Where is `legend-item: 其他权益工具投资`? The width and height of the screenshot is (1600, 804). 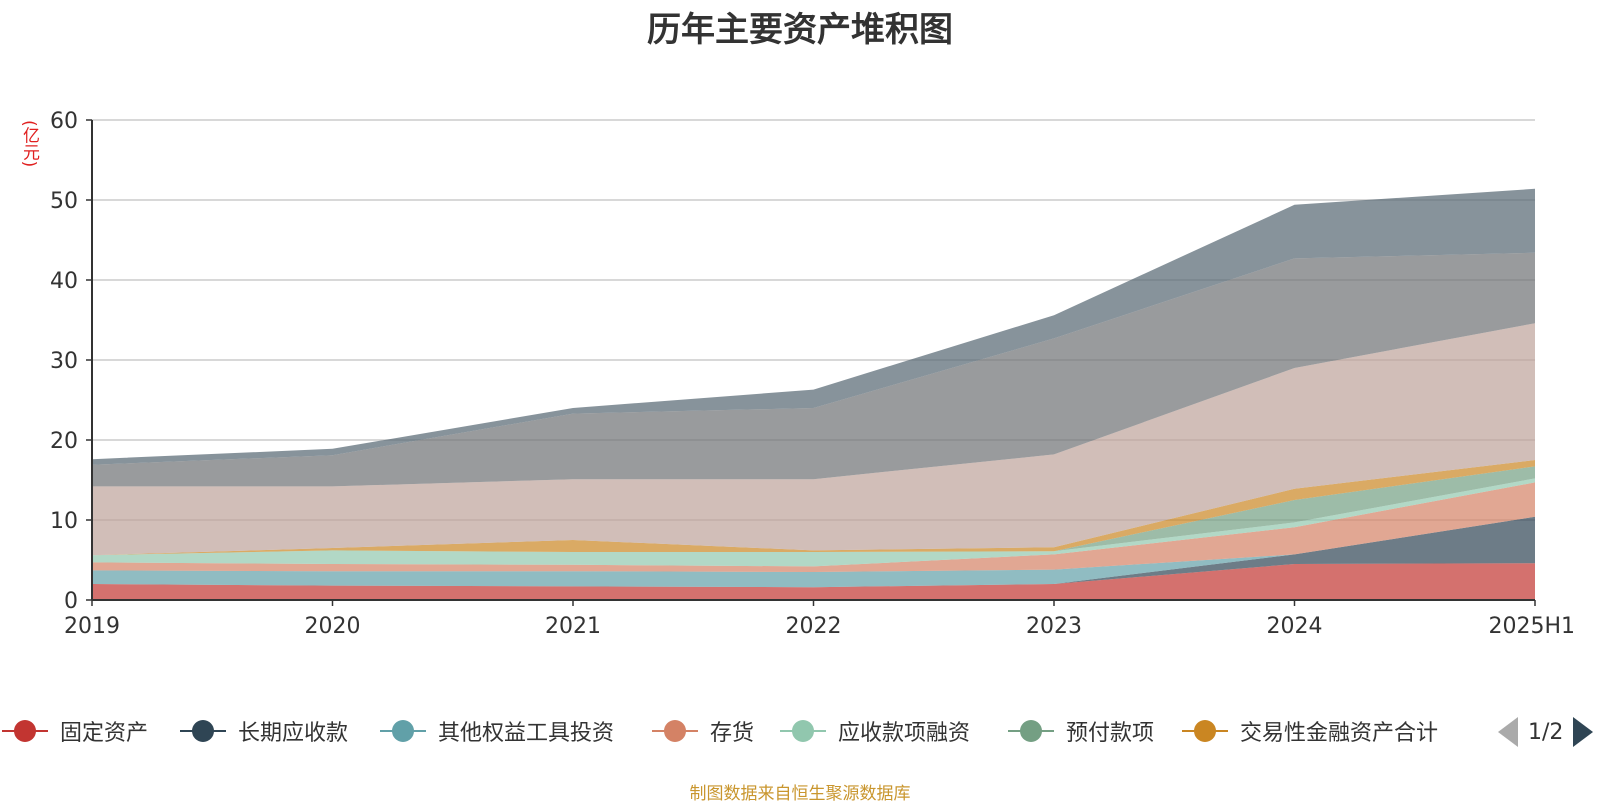 legend-item: 其他权益工具投资 is located at coordinates (496, 731).